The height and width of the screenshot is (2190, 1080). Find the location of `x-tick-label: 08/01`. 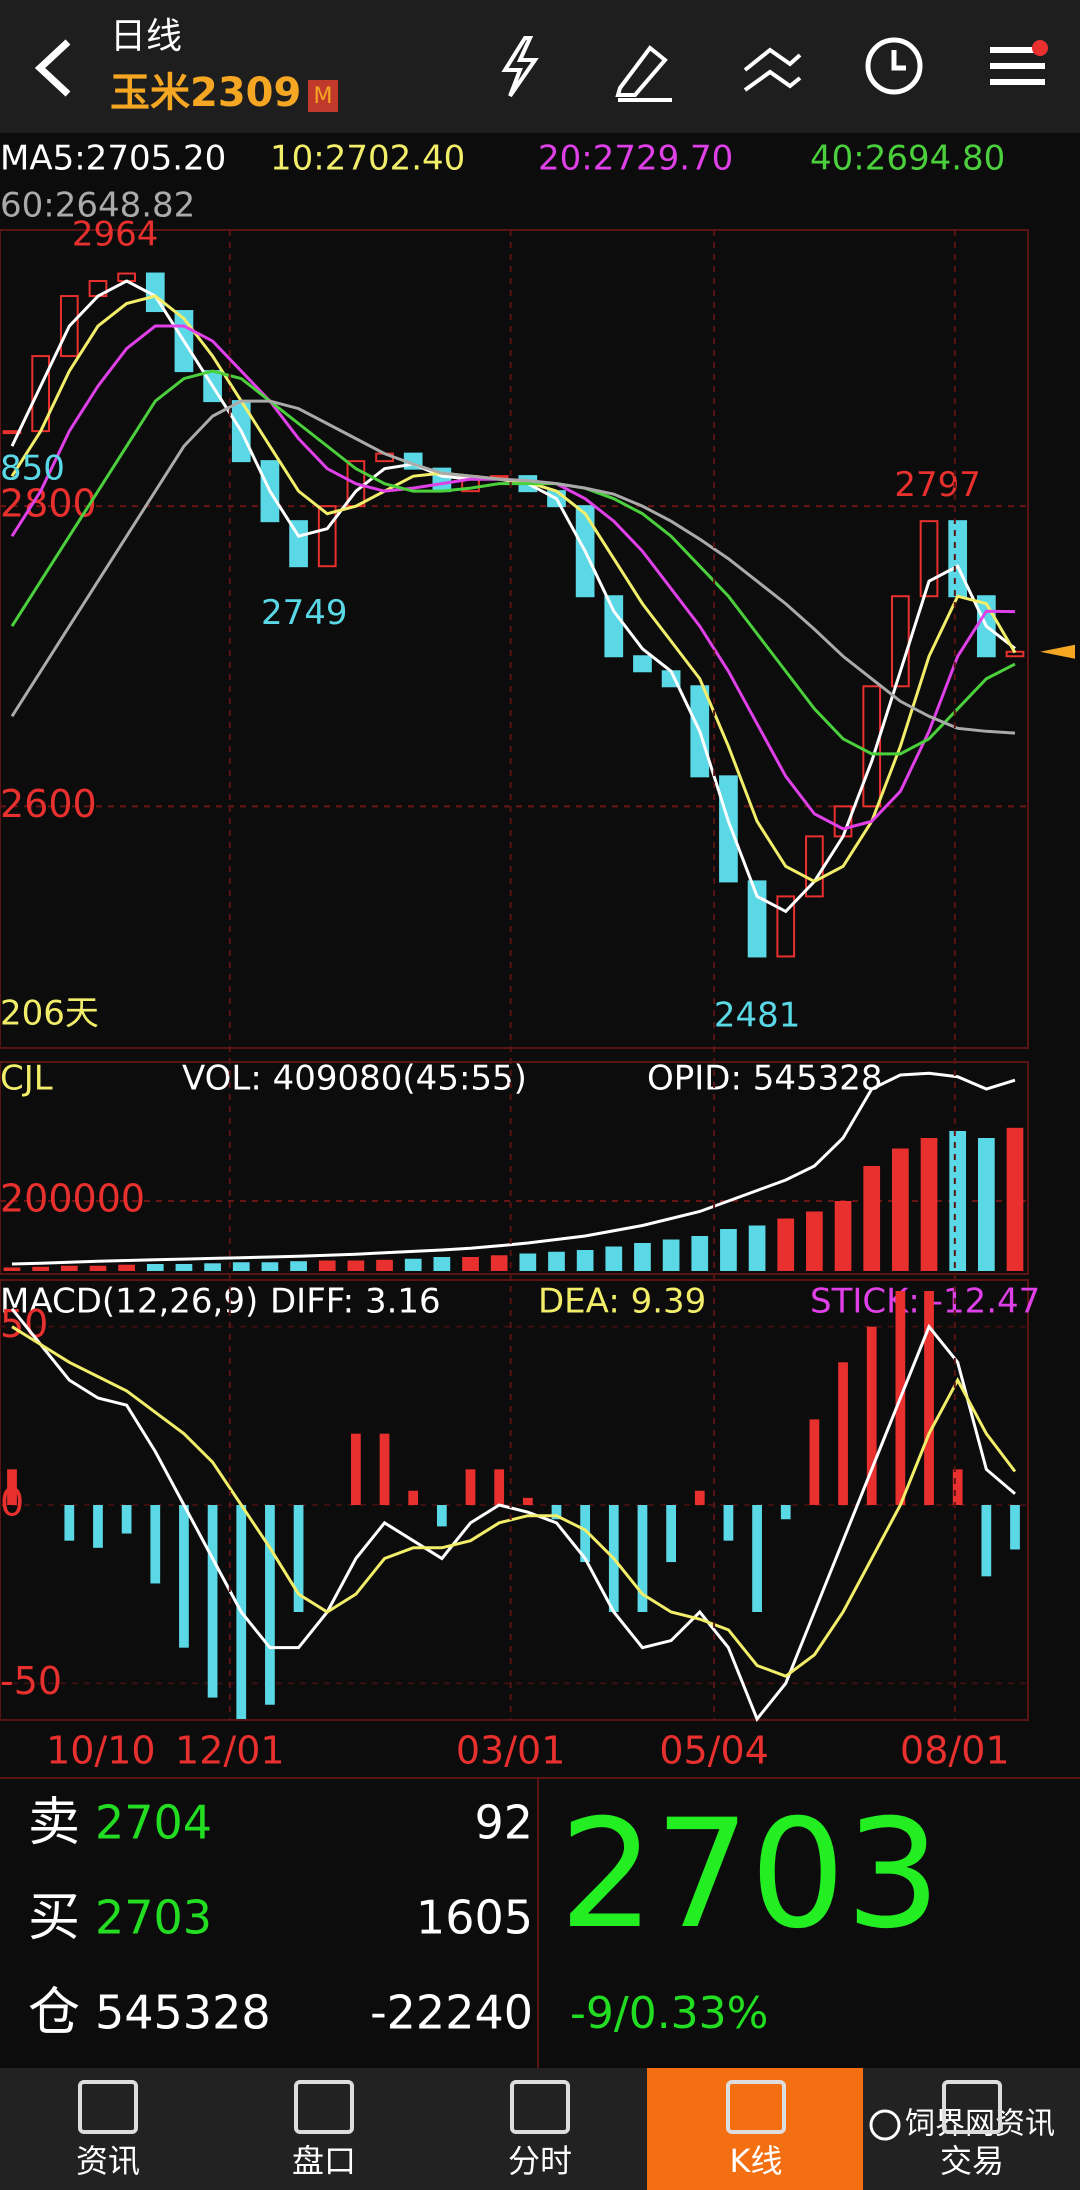

x-tick-label: 08/01 is located at coordinates (955, 1751).